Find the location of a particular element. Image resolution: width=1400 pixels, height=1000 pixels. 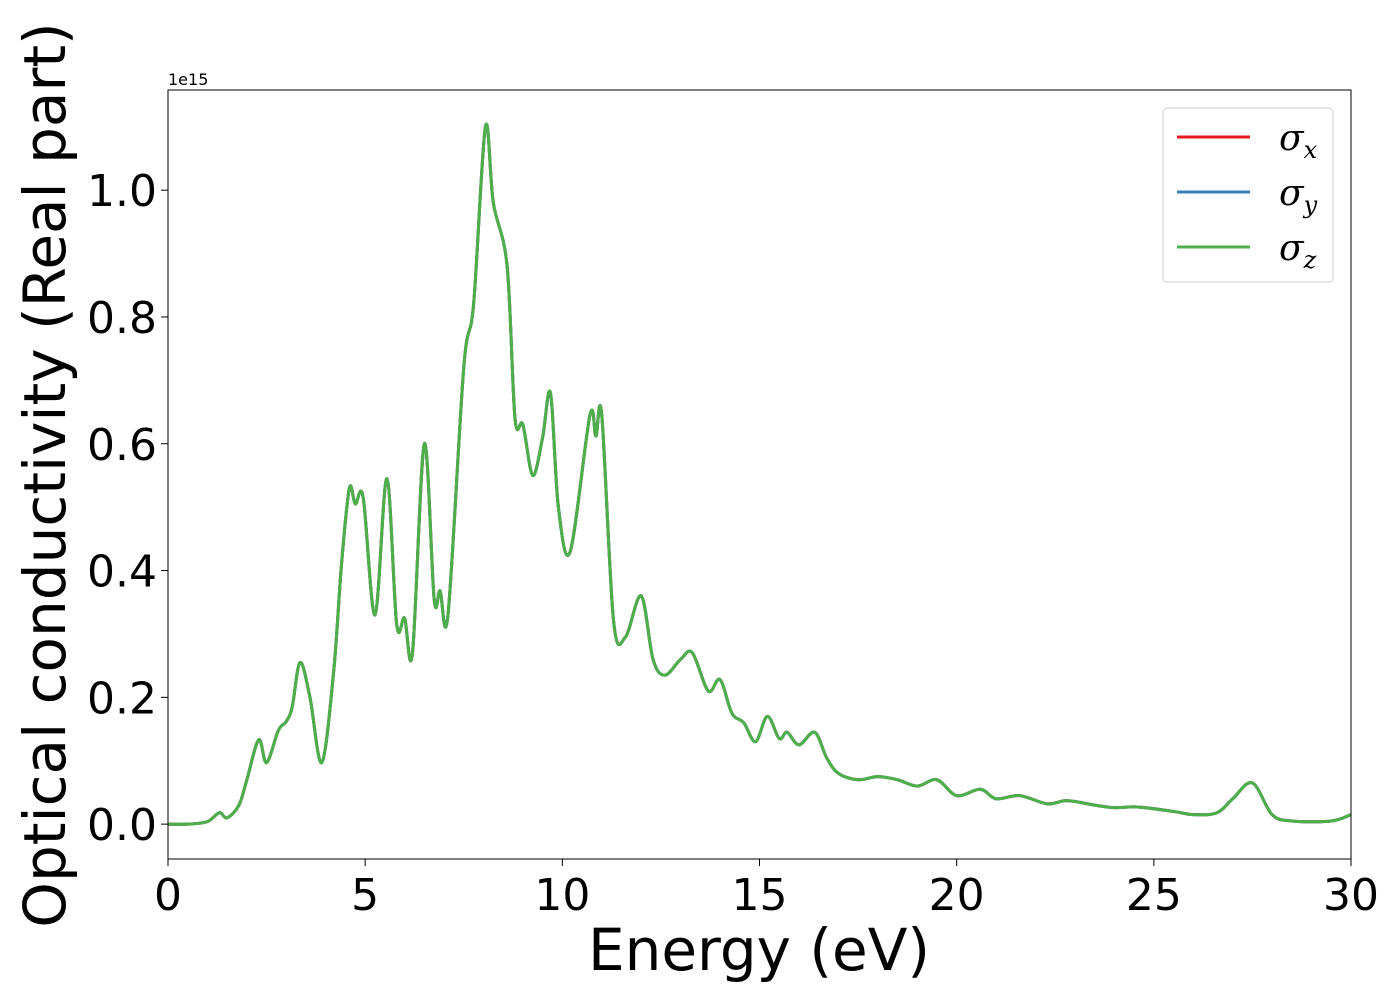

y-axis-ticks: 0.0 0.2 0.4 0.6 0.8 1.0 is located at coordinates (127, 508).